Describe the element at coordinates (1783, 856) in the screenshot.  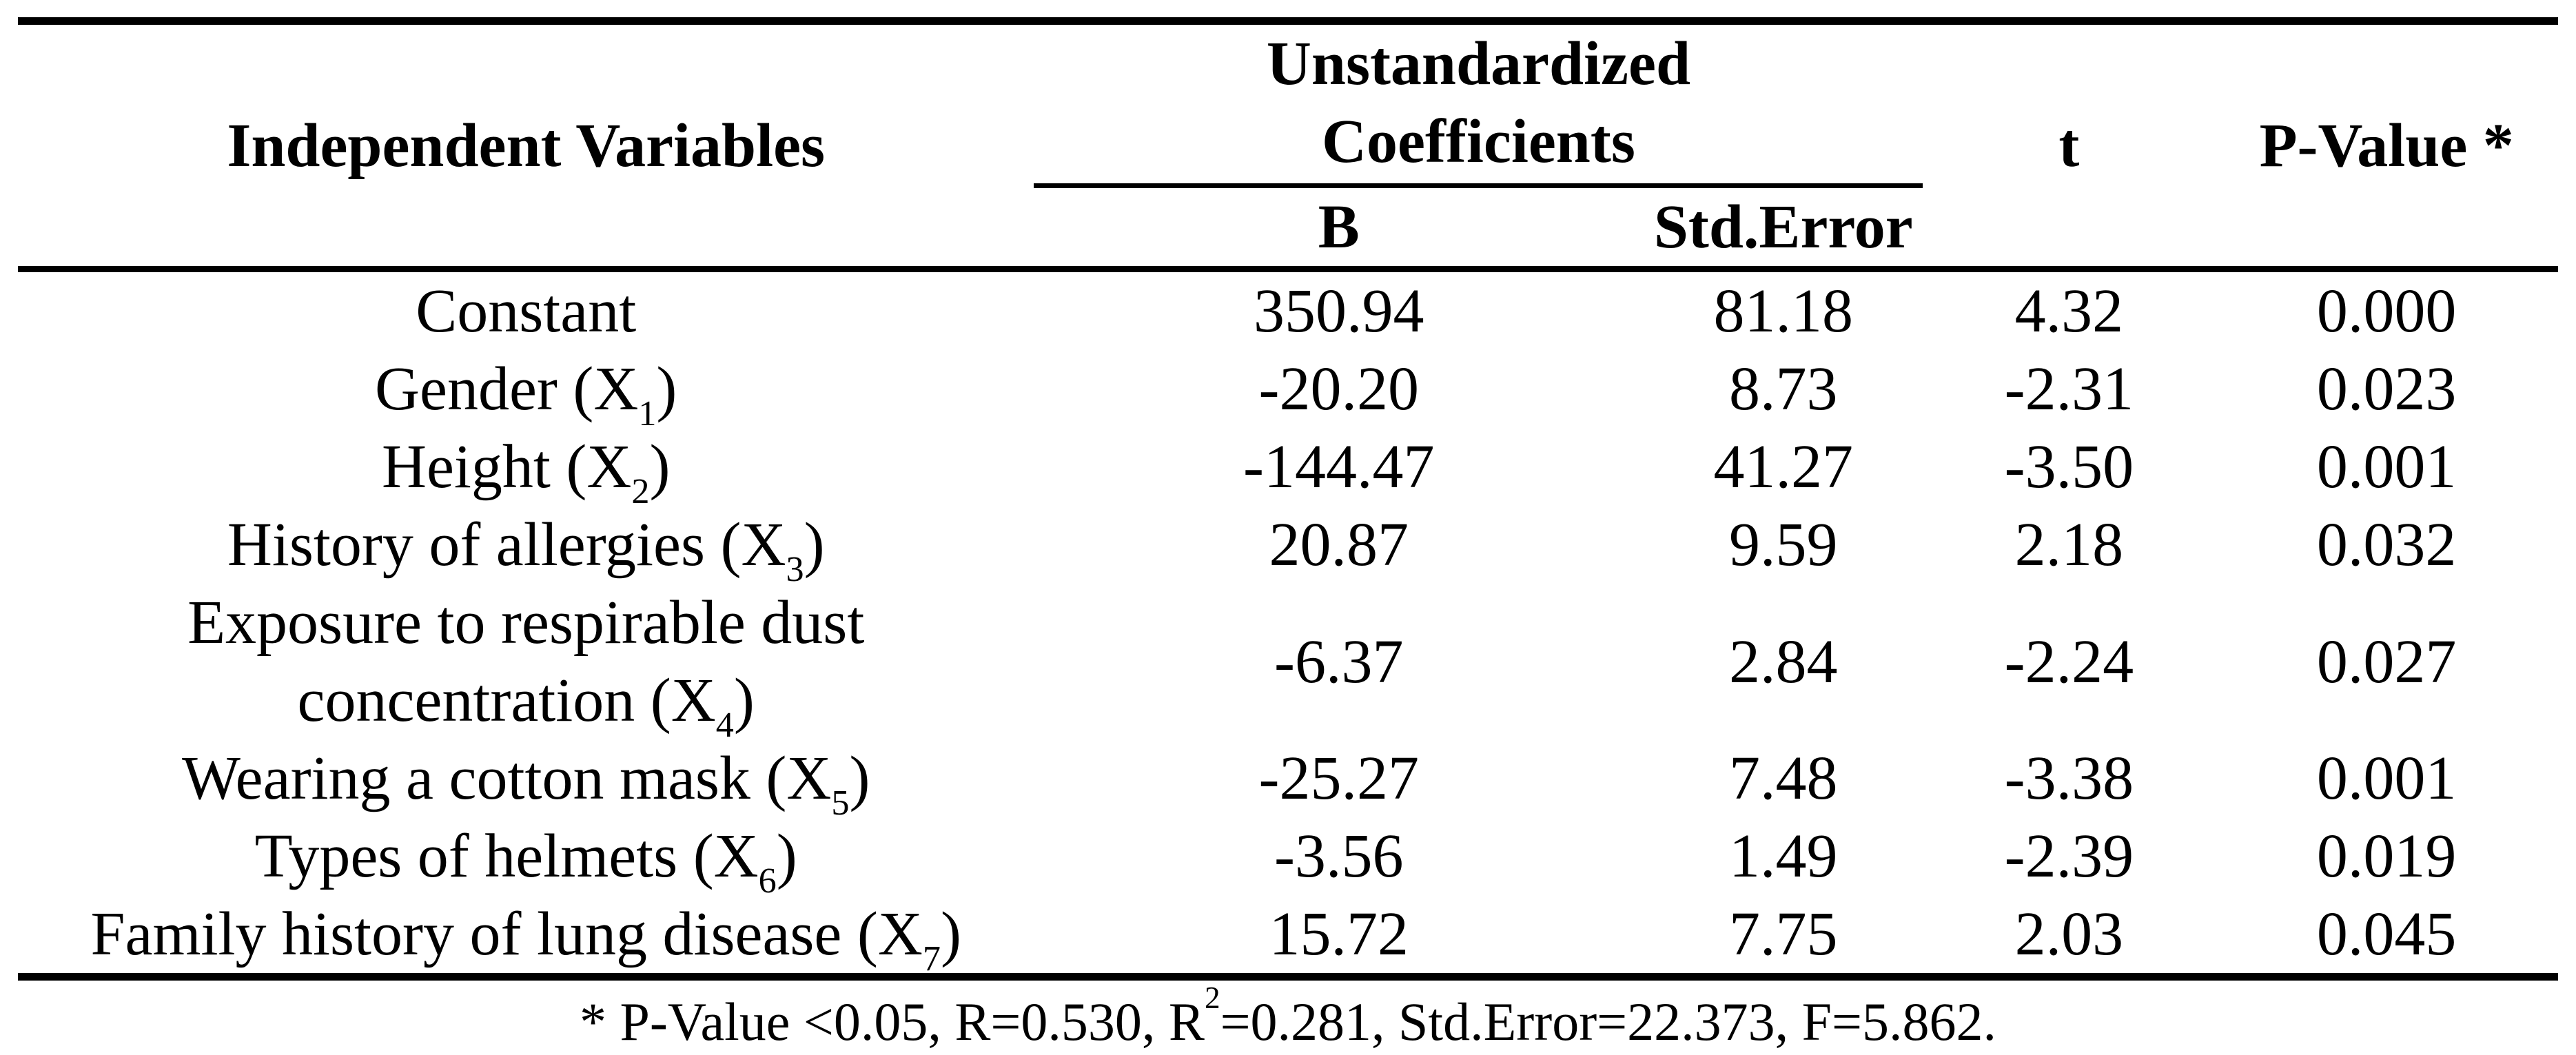
I see `cell-std-error: 1.49` at that location.